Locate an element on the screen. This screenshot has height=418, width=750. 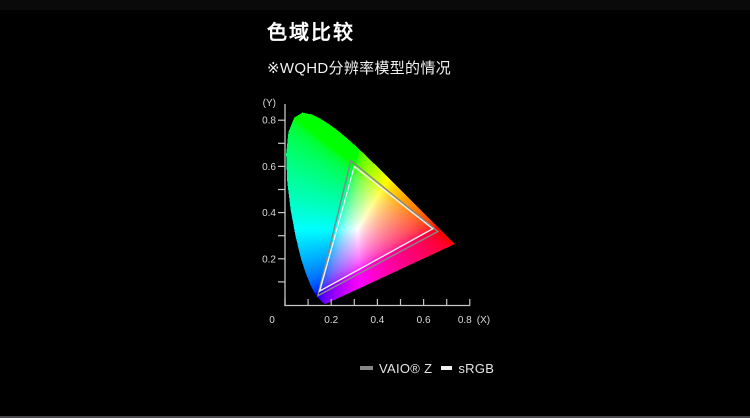
legend: VAIO® Z sRGB is located at coordinates (431, 368).